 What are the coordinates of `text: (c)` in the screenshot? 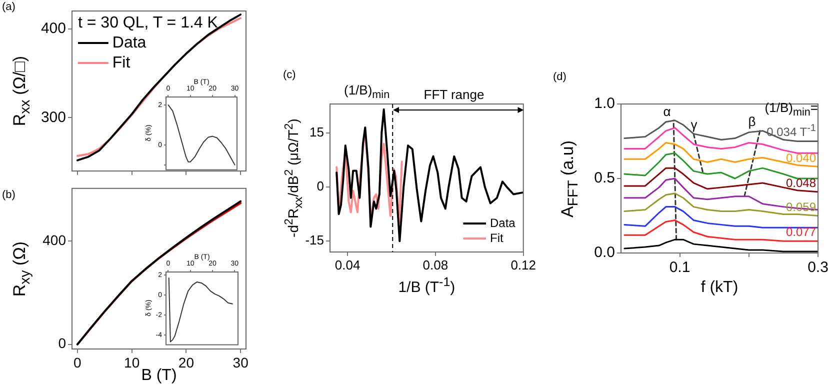 It's located at (289, 75).